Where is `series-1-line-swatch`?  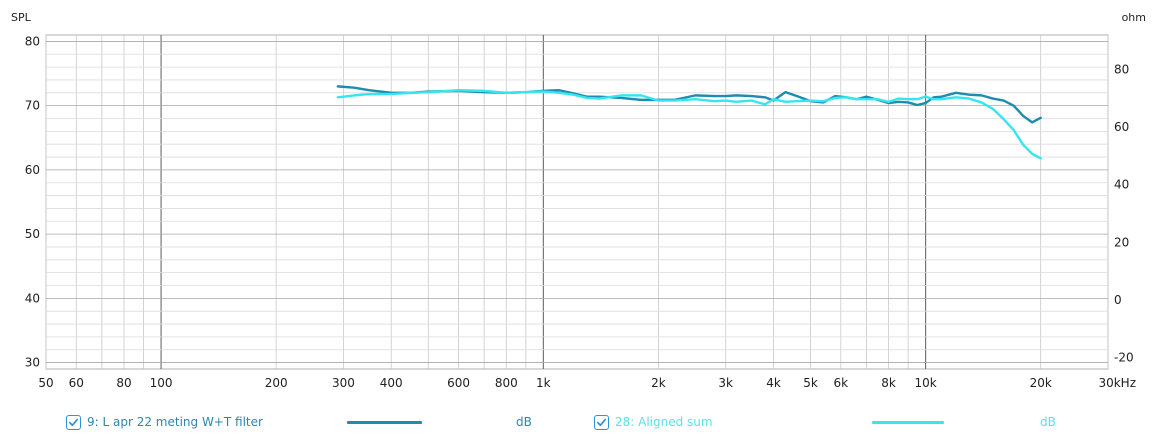 series-1-line-swatch is located at coordinates (384, 422).